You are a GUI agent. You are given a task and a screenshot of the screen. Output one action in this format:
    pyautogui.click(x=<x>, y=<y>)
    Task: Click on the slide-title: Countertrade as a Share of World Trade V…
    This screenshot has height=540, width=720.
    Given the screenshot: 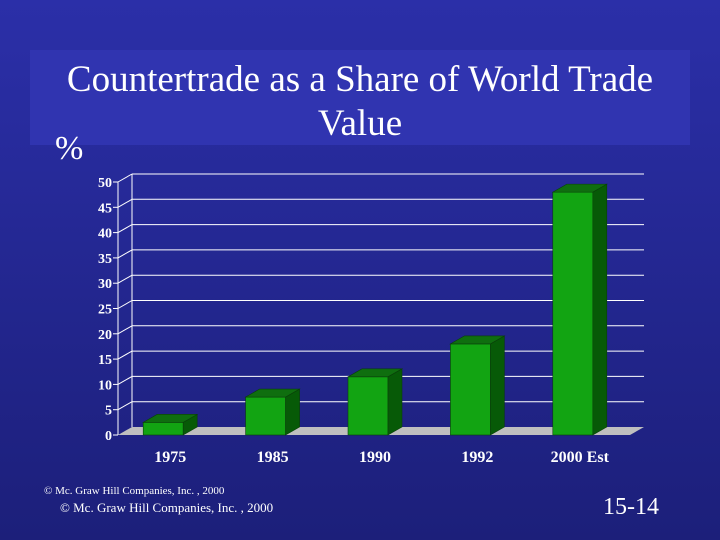 What is the action you would take?
    pyautogui.click(x=360, y=101)
    